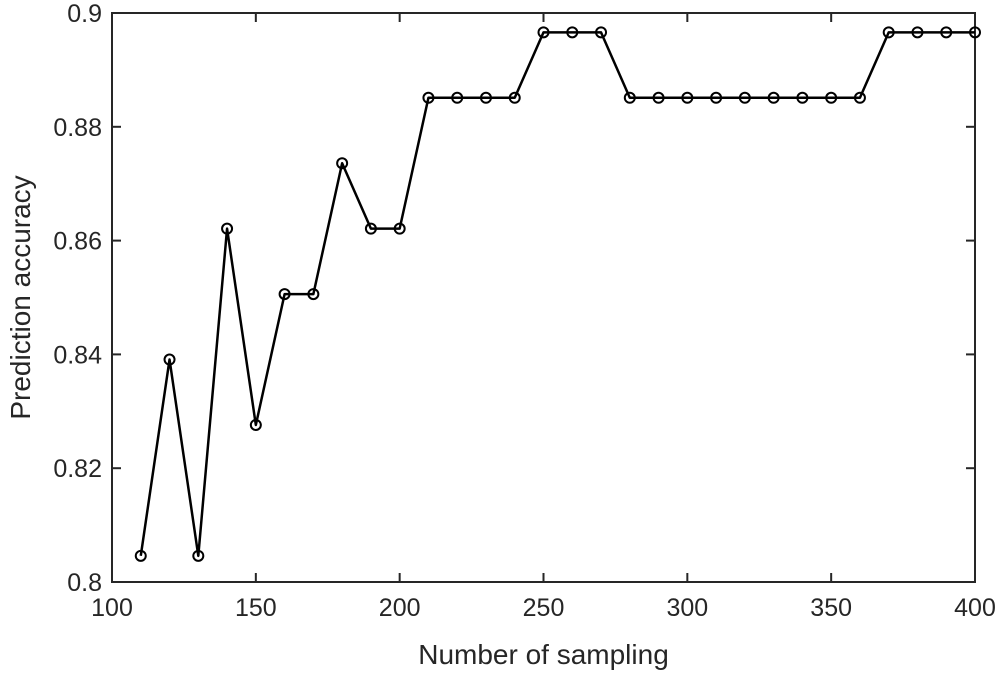 This screenshot has width=1000, height=674. What do you see at coordinates (77, 242) in the screenshot?
I see `y-tick-label: 0.86` at bounding box center [77, 242].